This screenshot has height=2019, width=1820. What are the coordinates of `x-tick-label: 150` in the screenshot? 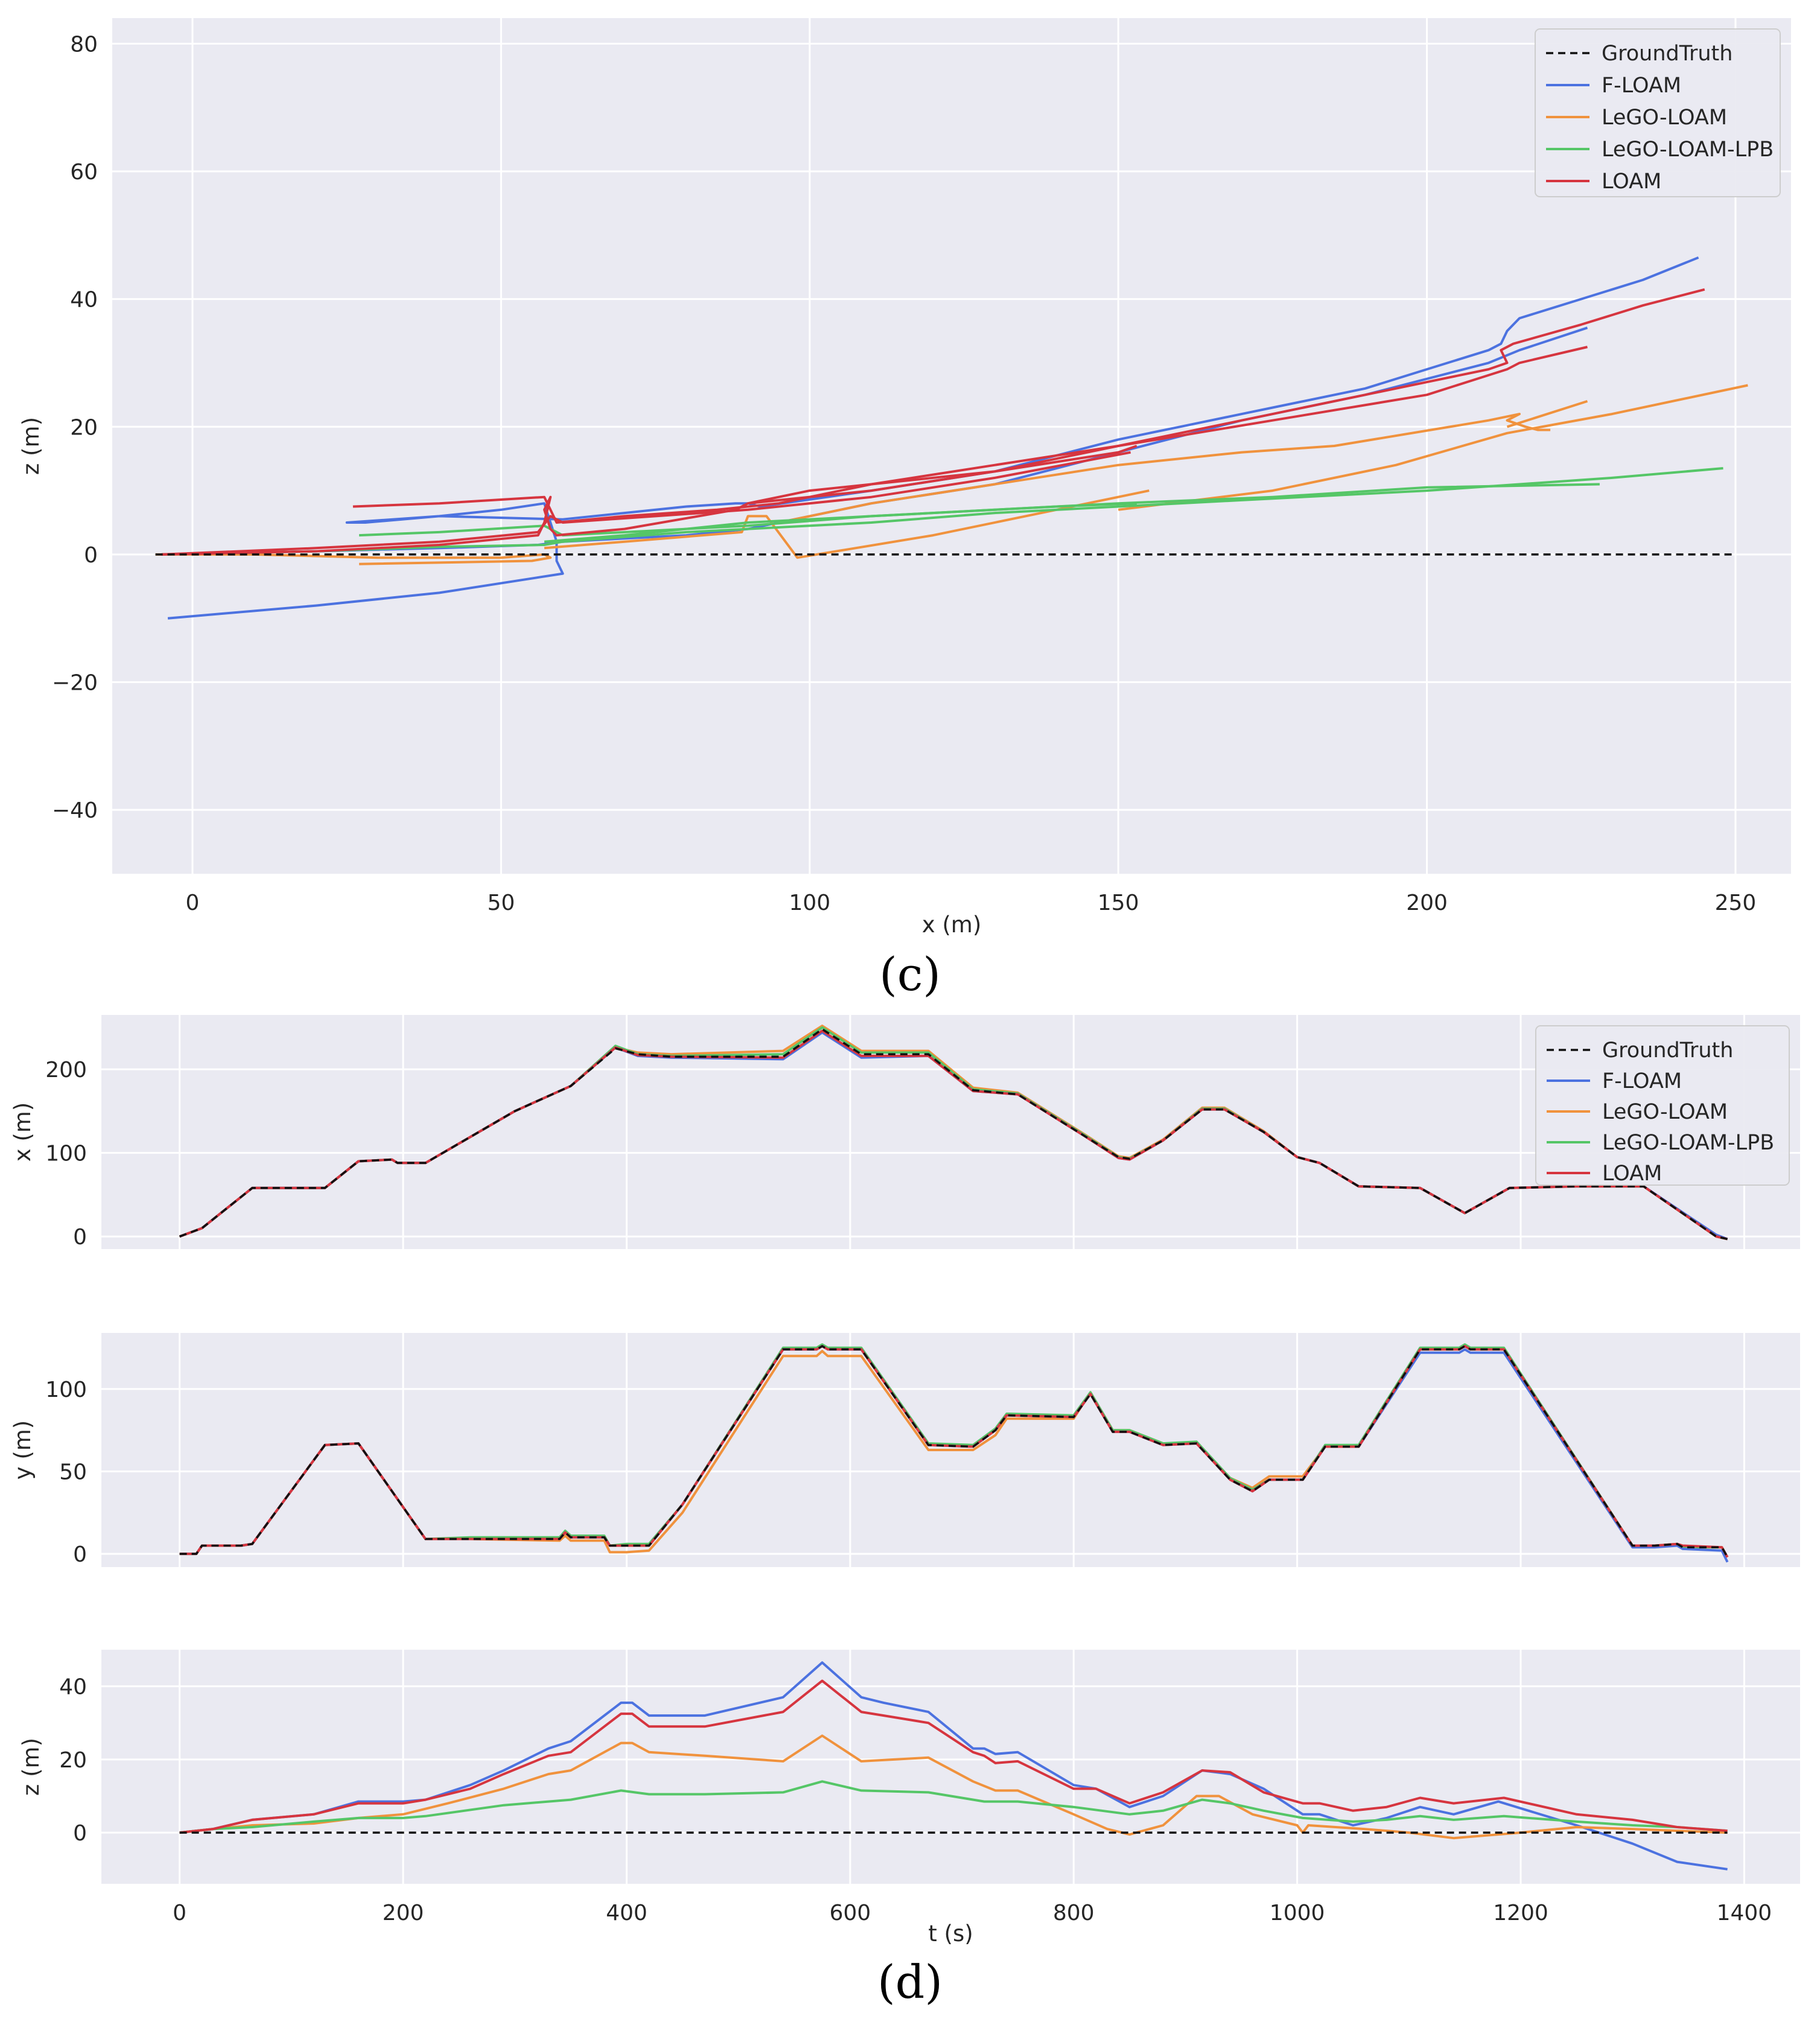 It's located at (1118, 903).